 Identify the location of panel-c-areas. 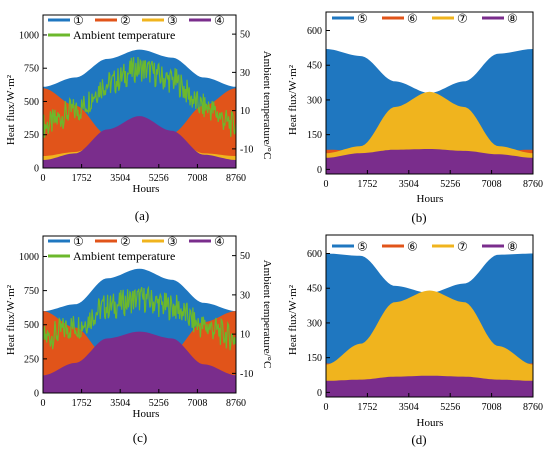
(139, 330).